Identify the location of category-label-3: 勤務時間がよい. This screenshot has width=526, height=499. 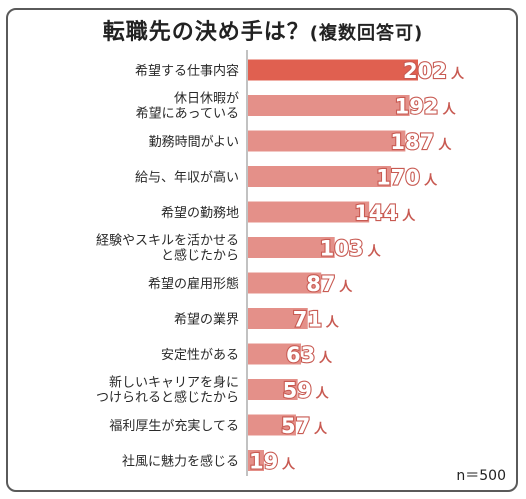
(194, 142).